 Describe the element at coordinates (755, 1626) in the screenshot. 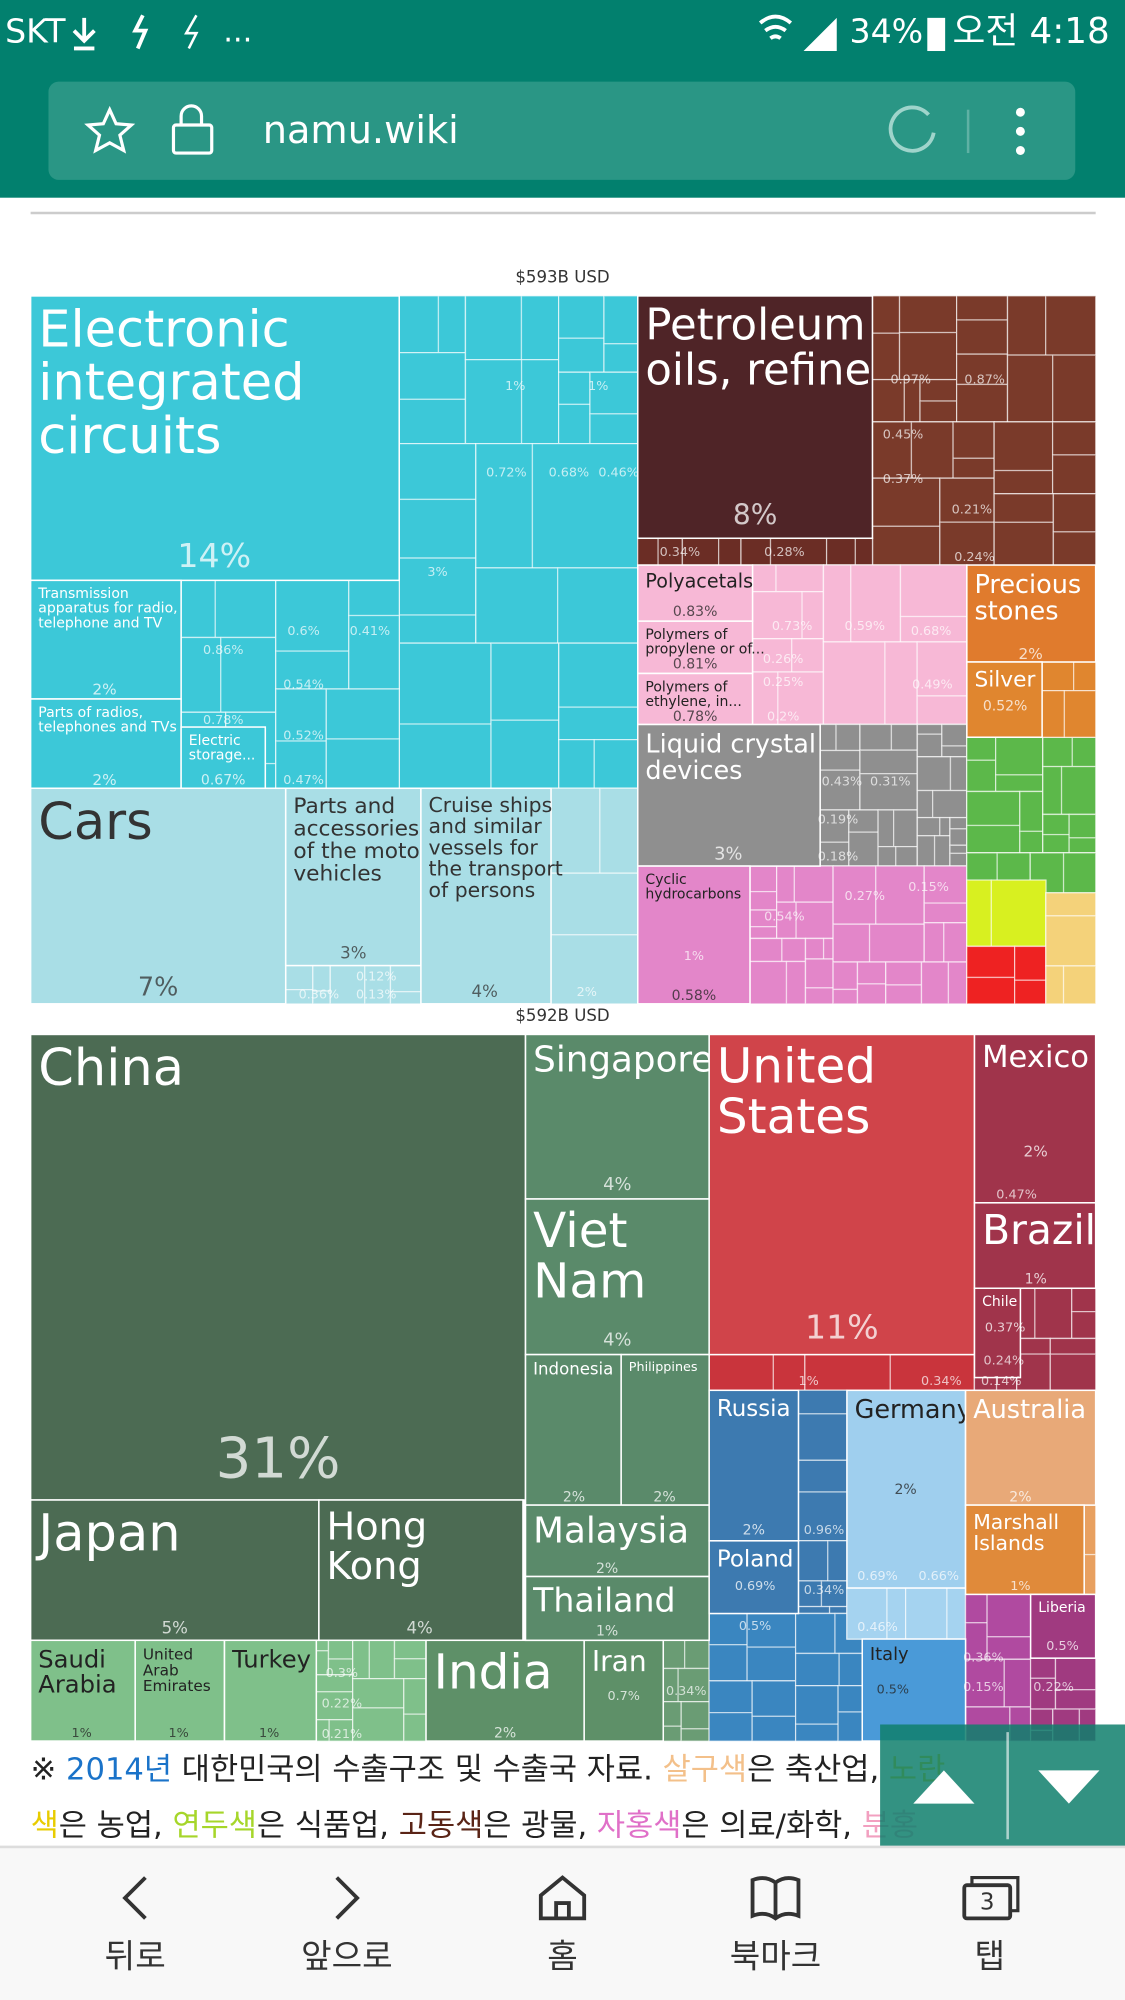

I see `minor-label: 0.5%` at that location.